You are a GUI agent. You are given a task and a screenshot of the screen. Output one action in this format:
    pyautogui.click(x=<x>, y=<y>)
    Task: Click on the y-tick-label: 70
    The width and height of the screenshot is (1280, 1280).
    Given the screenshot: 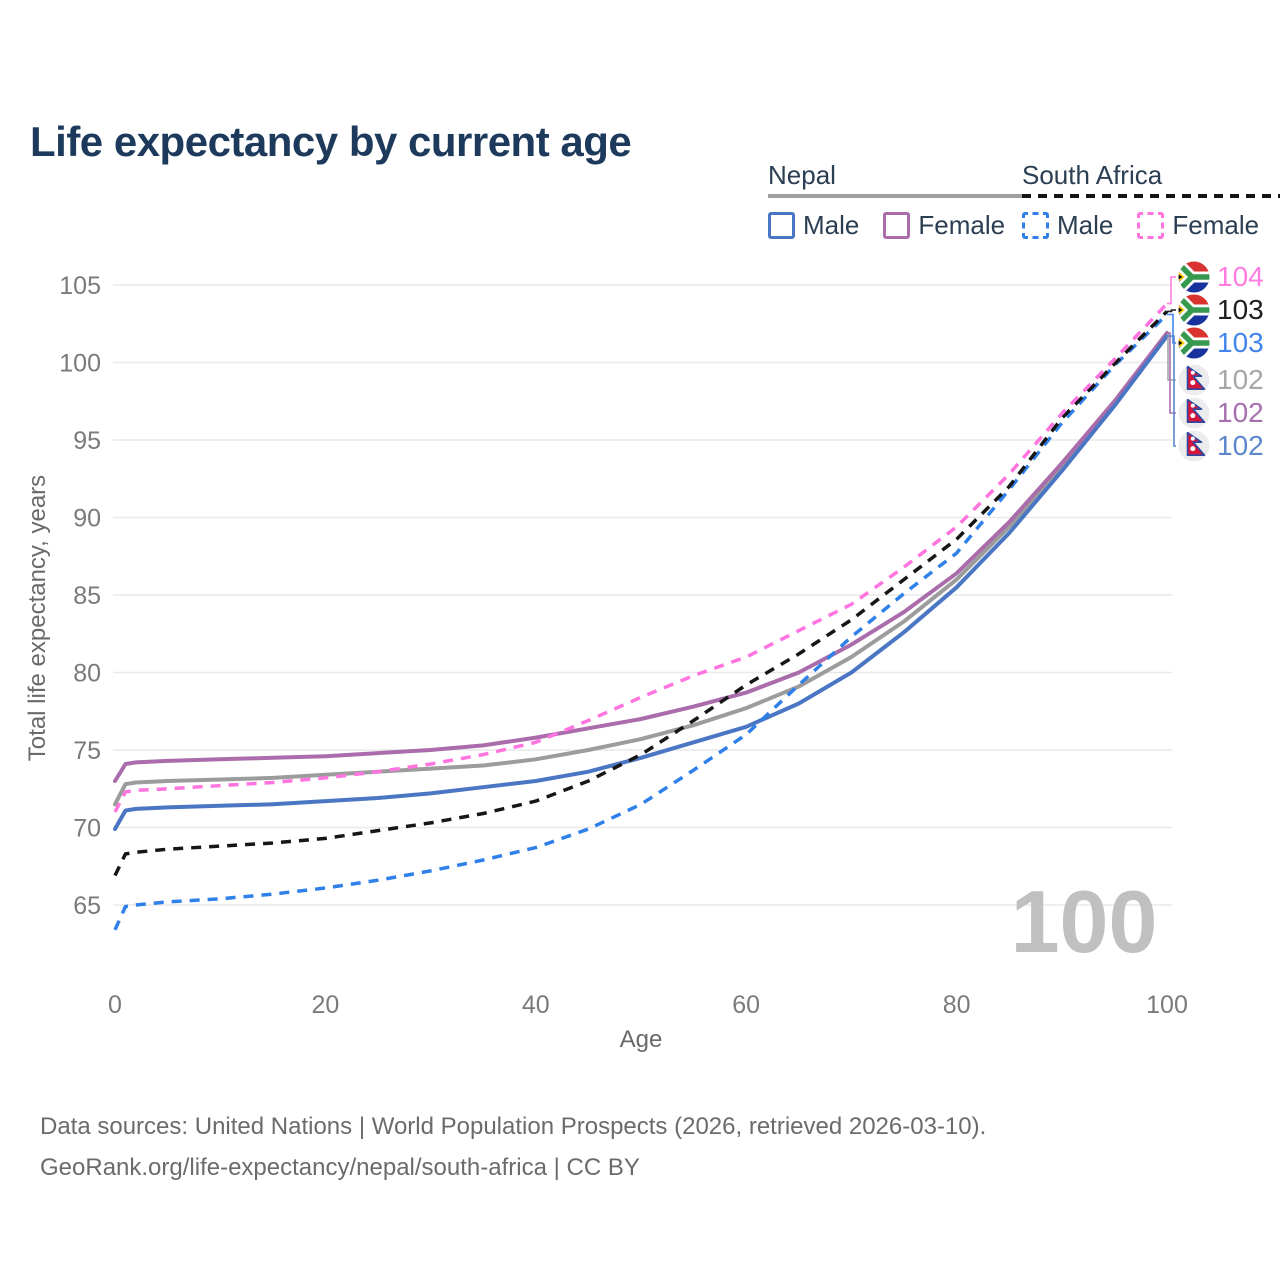 What is the action you would take?
    pyautogui.click(x=87, y=829)
    